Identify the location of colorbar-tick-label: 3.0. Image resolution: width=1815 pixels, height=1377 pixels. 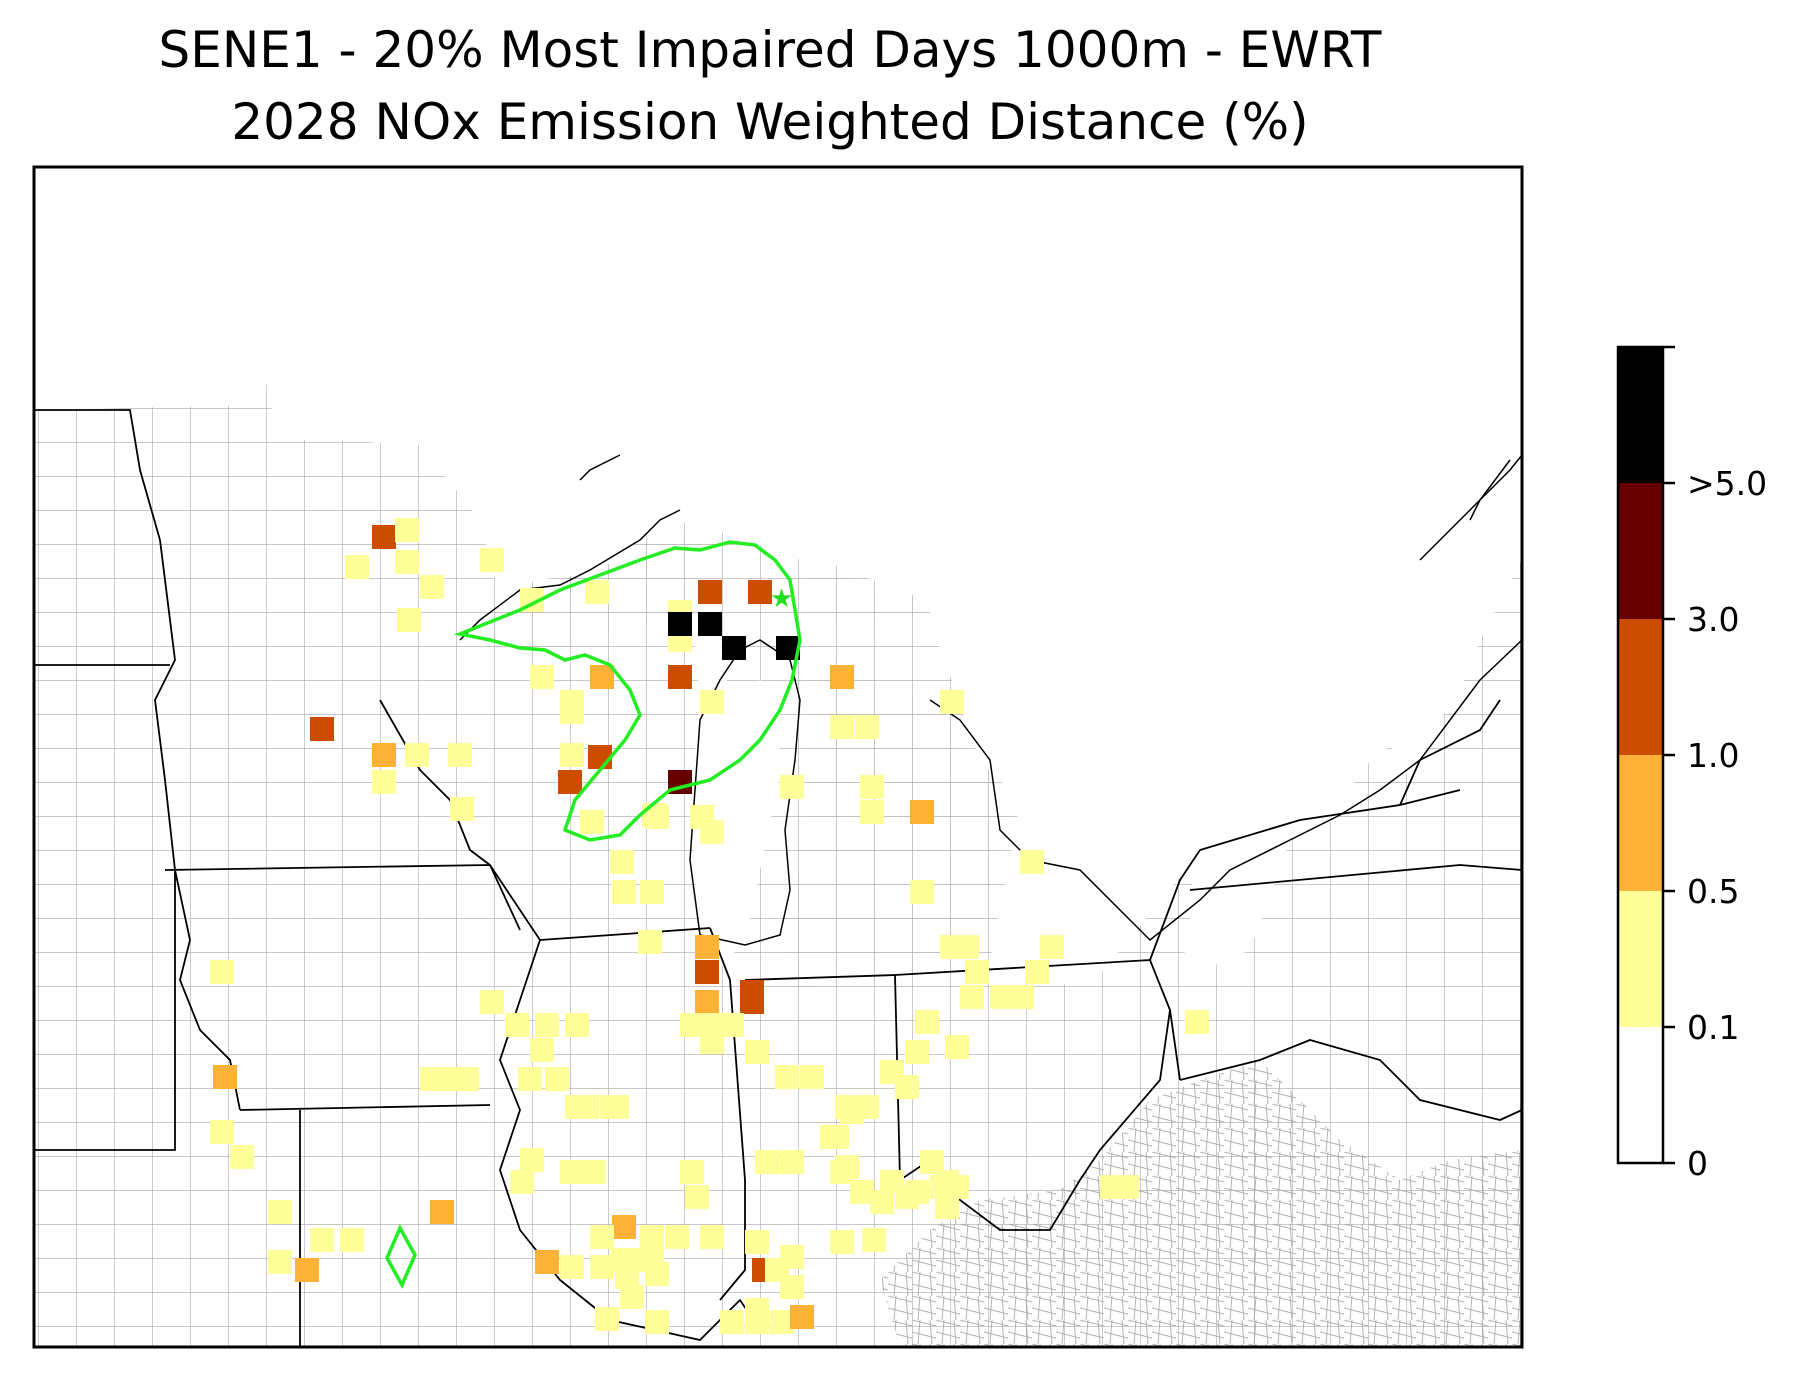
(1713, 619).